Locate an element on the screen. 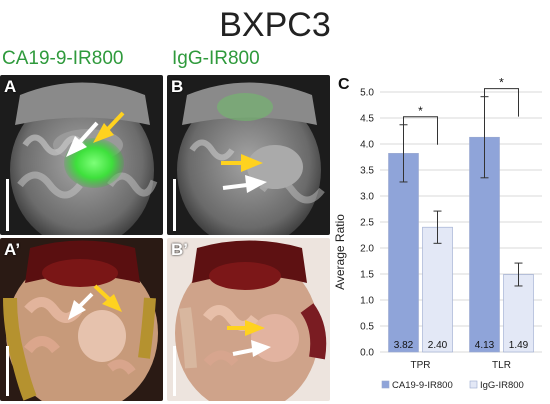  y-tick-label: 1.0 is located at coordinates (367, 301).